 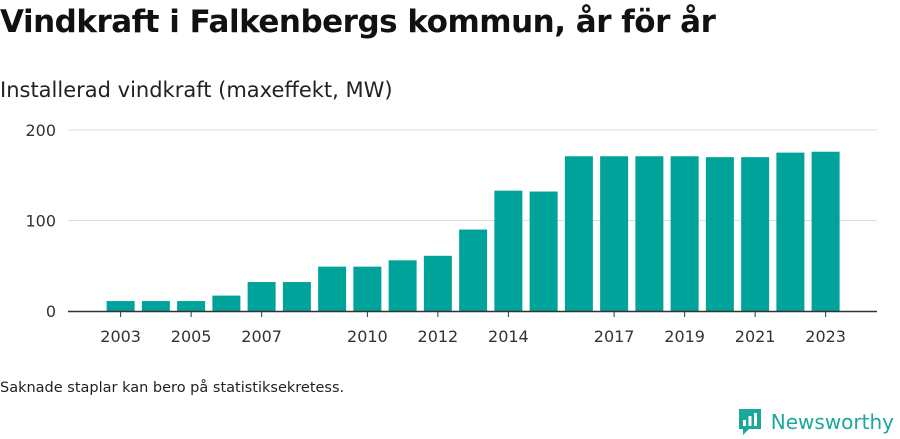 What do you see at coordinates (614, 336) in the screenshot?
I see `x-tick-label: 2017` at bounding box center [614, 336].